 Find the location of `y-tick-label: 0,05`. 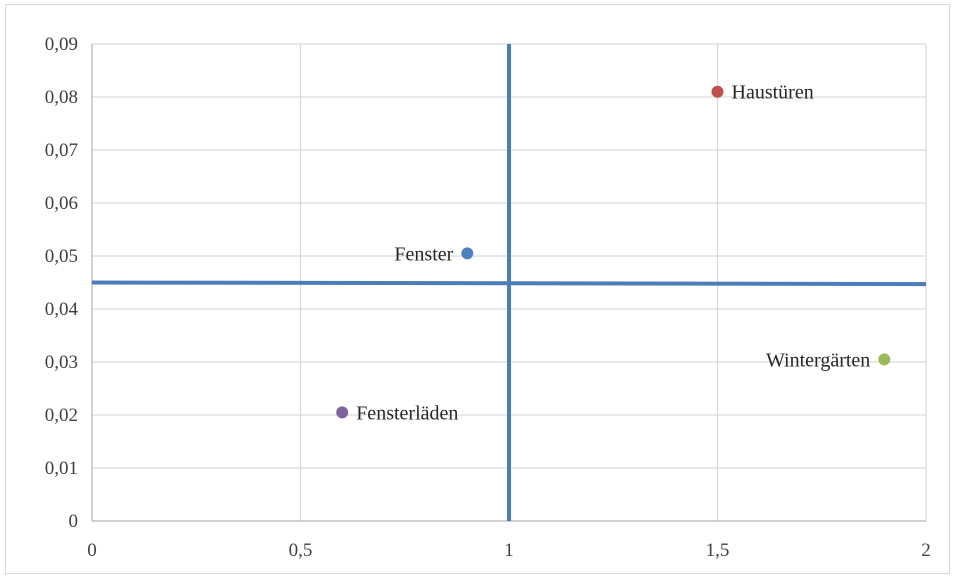

y-tick-label: 0,05 is located at coordinates (61, 256).